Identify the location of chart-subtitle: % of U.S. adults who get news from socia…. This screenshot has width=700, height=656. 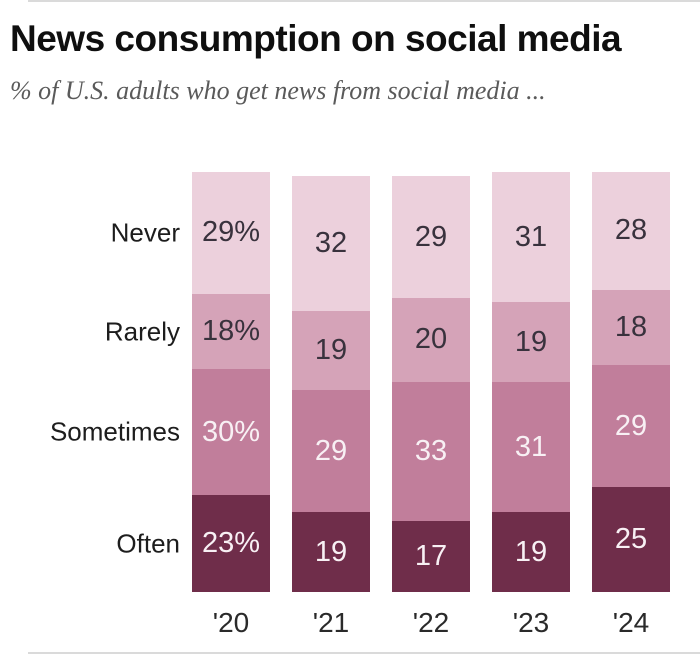
(278, 90).